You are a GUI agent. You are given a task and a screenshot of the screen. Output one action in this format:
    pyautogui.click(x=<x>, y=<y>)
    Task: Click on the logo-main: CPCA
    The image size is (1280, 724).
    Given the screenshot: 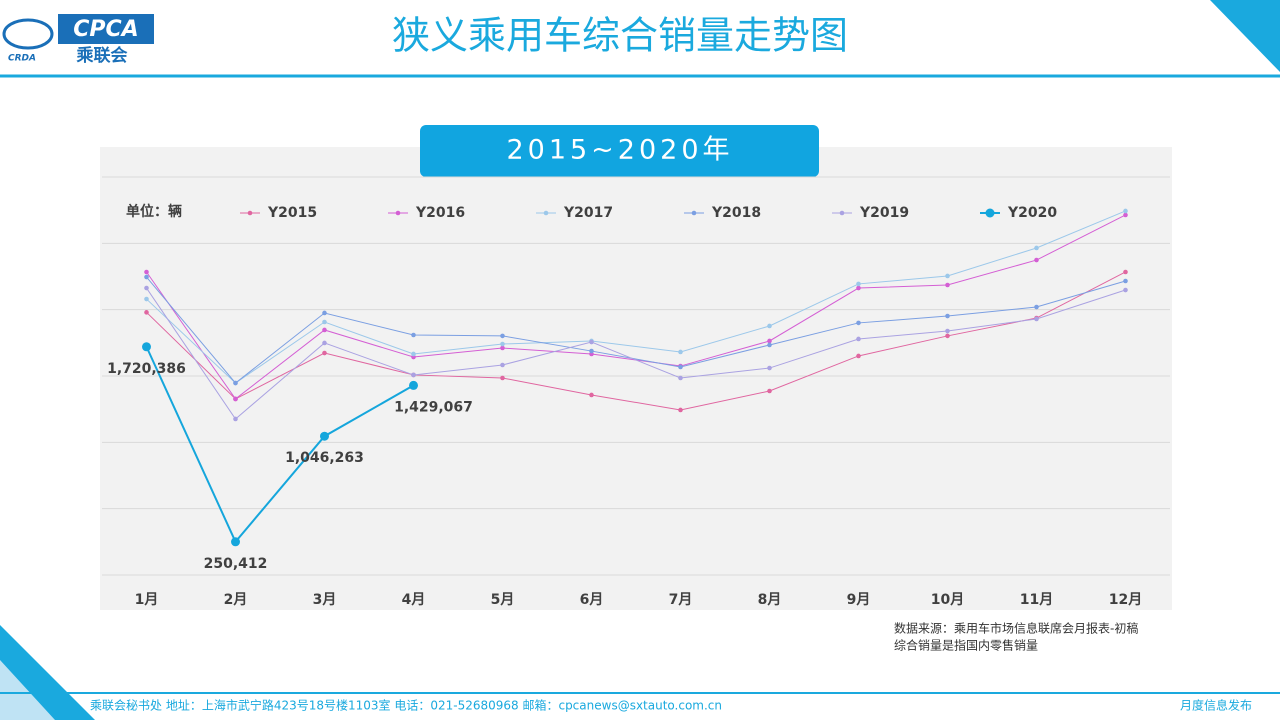 What is the action you would take?
    pyautogui.click(x=105, y=29)
    